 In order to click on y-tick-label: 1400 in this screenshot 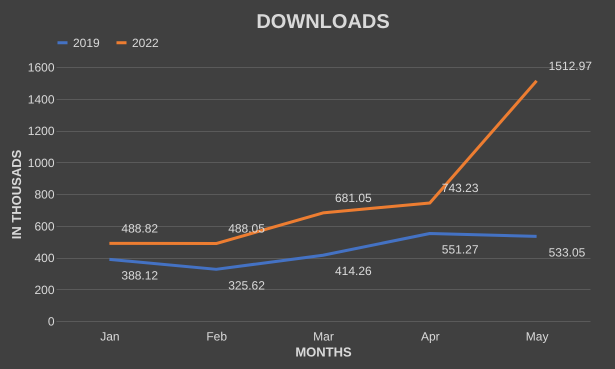, I will do `click(41, 99)`.